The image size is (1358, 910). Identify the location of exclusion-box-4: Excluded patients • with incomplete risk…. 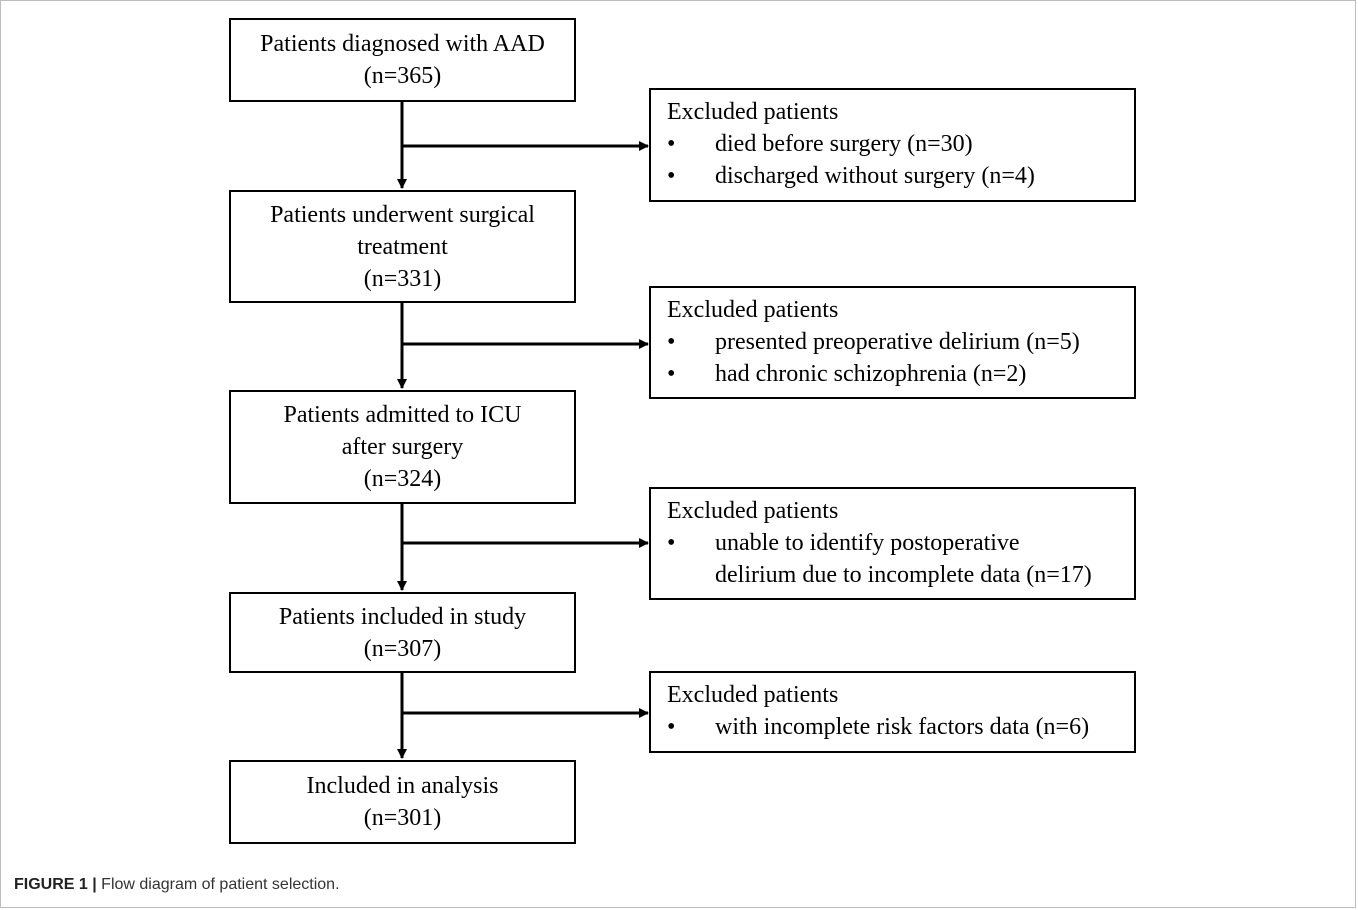
(892, 712).